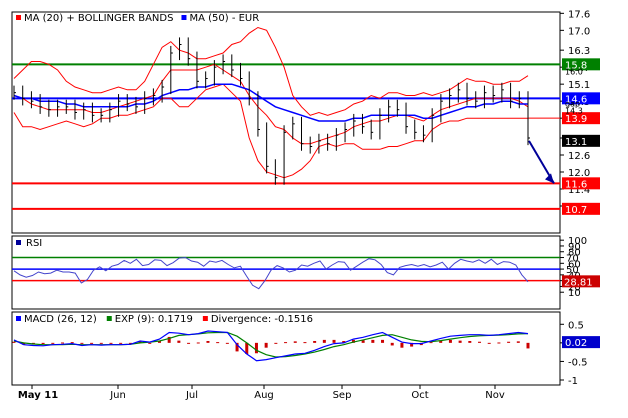 The height and width of the screenshot is (418, 628). What do you see at coordinates (549, 178) in the screenshot?
I see `forecast-arrow-head` at bounding box center [549, 178].